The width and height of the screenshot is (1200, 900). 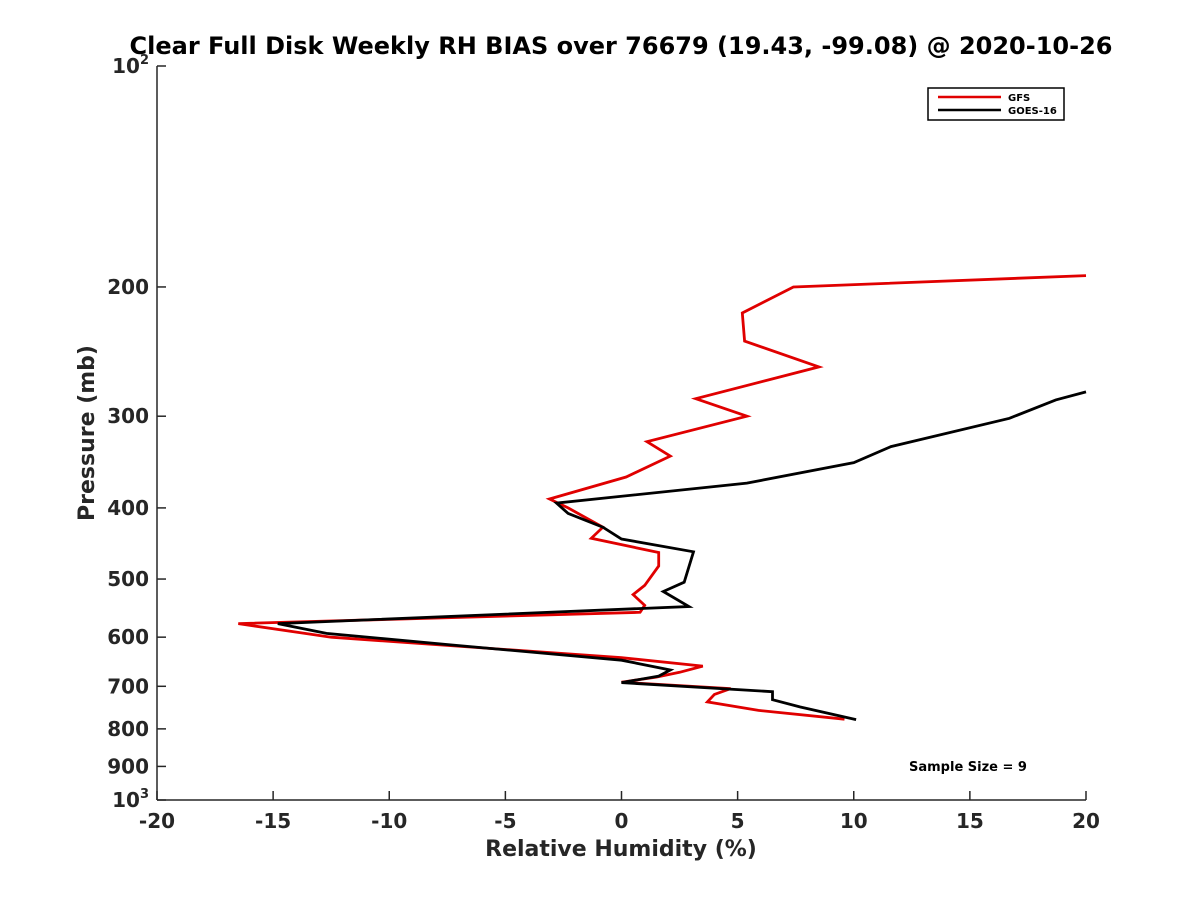 What do you see at coordinates (968, 767) in the screenshot?
I see `sample-size-annotation: Sample Size = 9` at bounding box center [968, 767].